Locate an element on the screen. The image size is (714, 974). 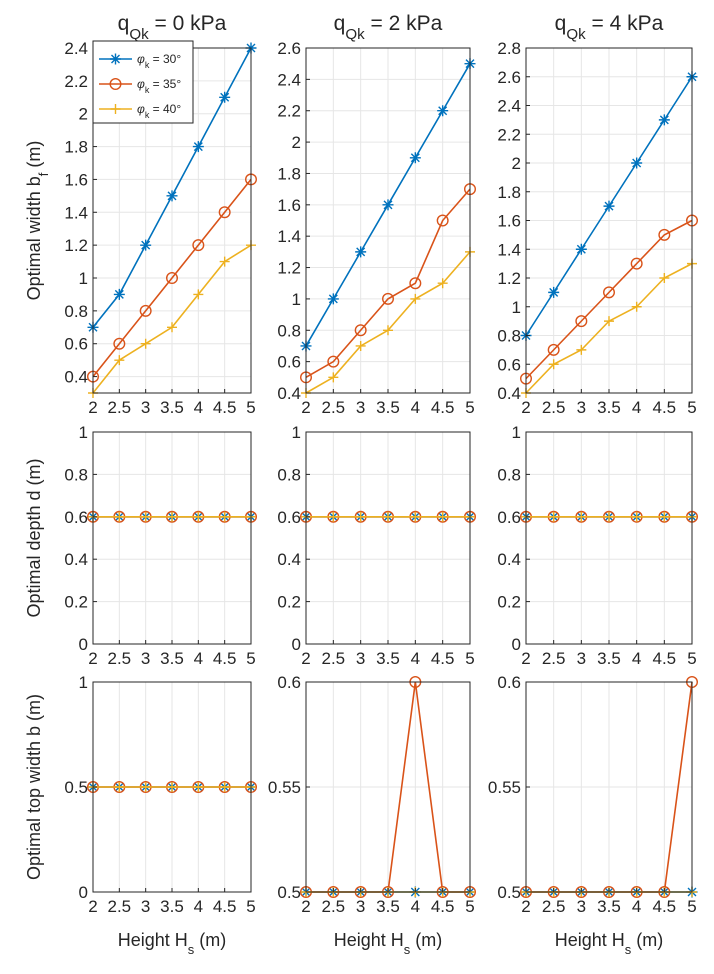
legend-entry-phi-35: φk = 35° is located at coordinates (140, 86).